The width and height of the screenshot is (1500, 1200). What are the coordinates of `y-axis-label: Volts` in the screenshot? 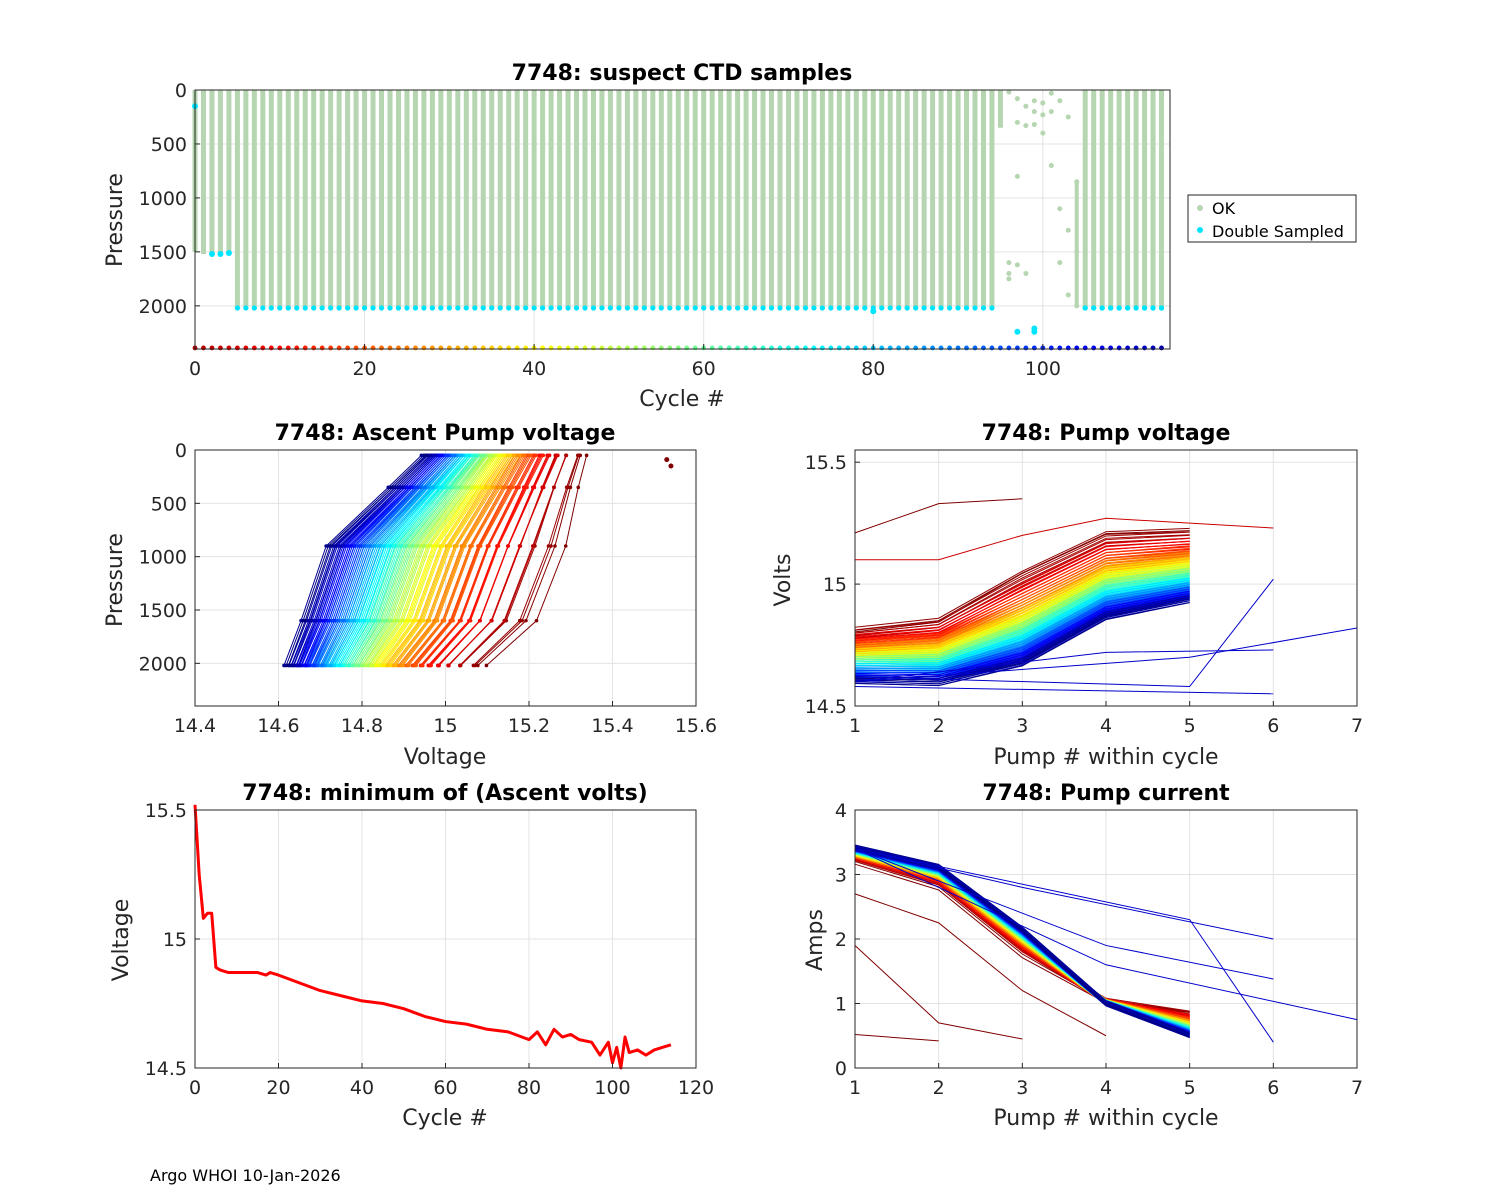 It's located at (783, 579).